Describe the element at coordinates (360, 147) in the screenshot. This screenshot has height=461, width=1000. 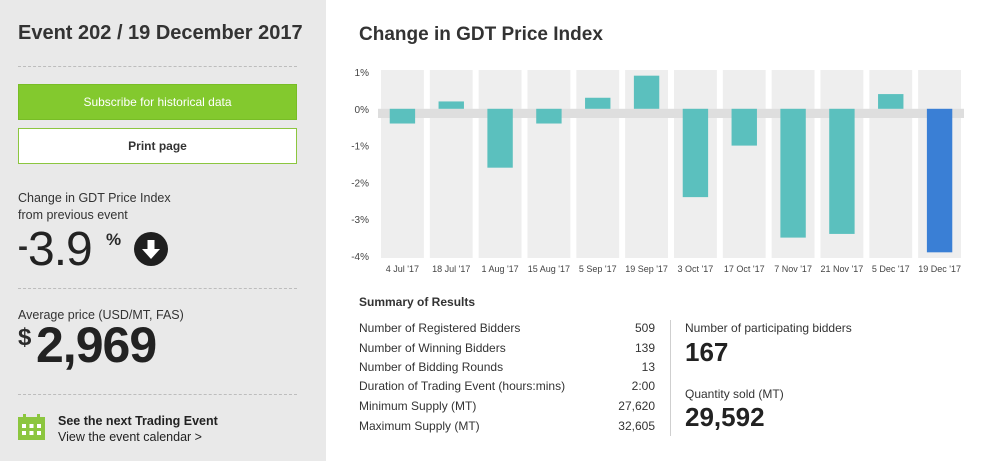
I see `y-tick-label: -1%` at that location.